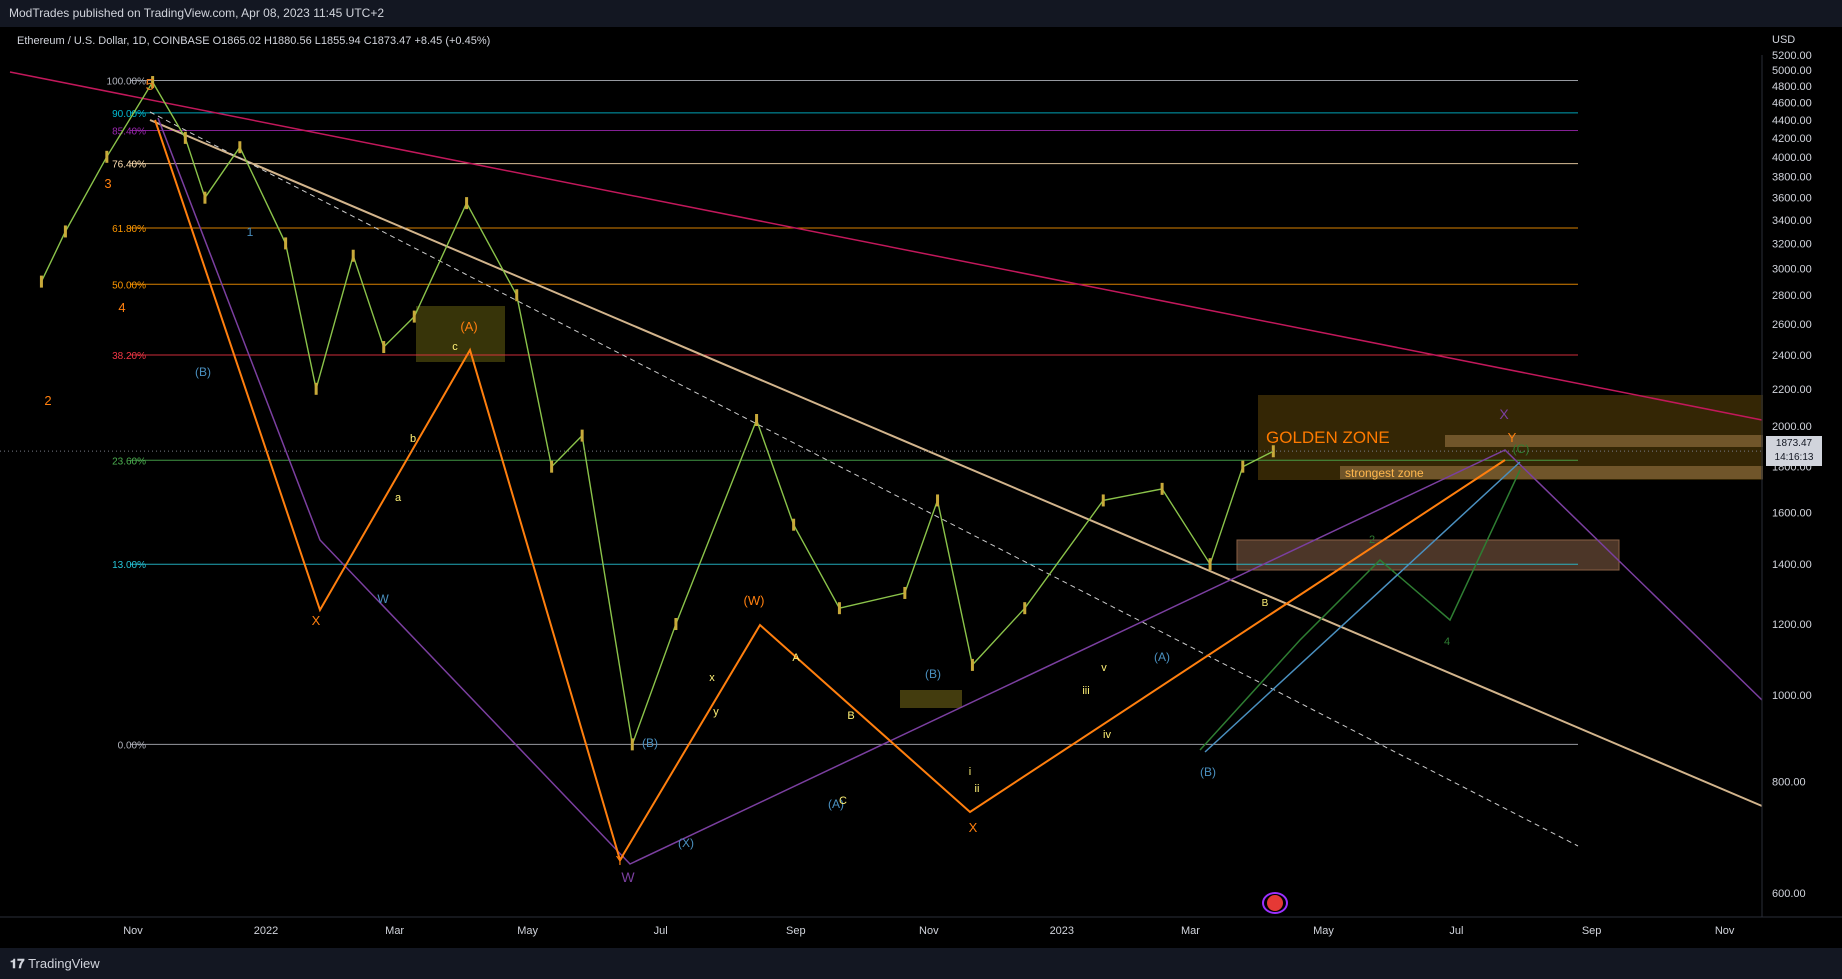  I want to click on fib-level-label: 50.00%, so click(129, 285).